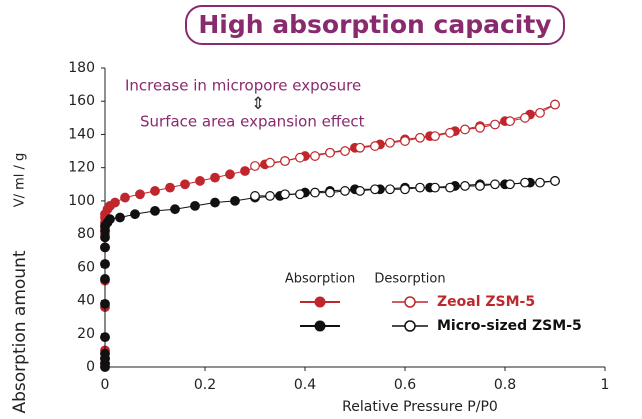 The width and height of the screenshot is (642, 419). Describe the element at coordinates (20, 180) in the screenshot. I see `y-axis-unit: V/ ml / g` at that location.